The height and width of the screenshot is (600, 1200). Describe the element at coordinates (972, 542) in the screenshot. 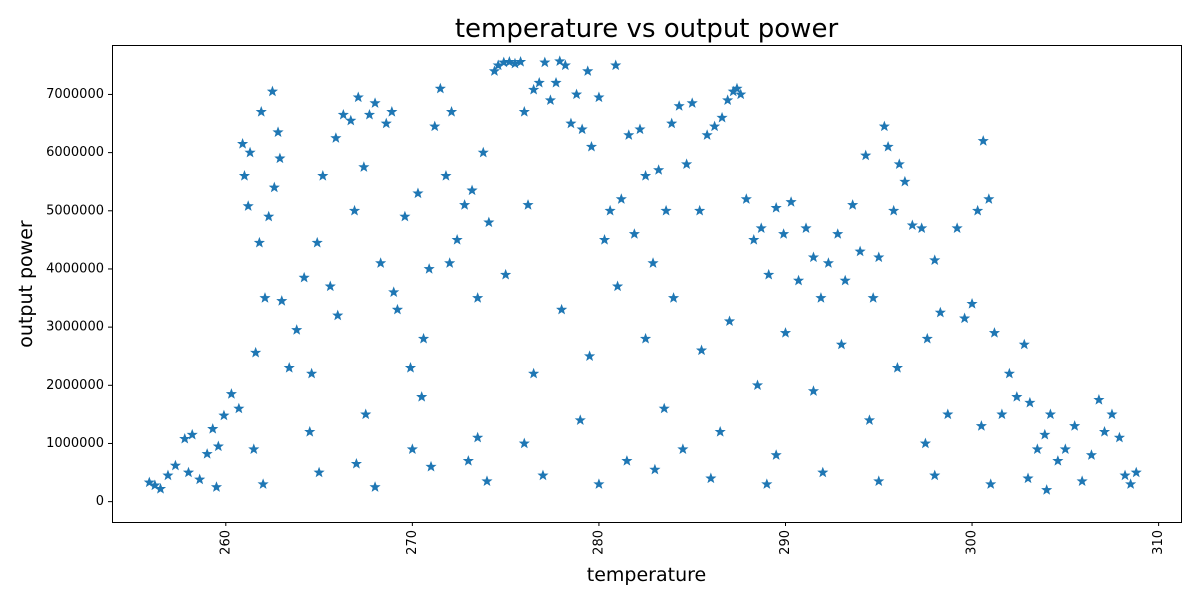

I see `x-tick-label: 300` at that location.